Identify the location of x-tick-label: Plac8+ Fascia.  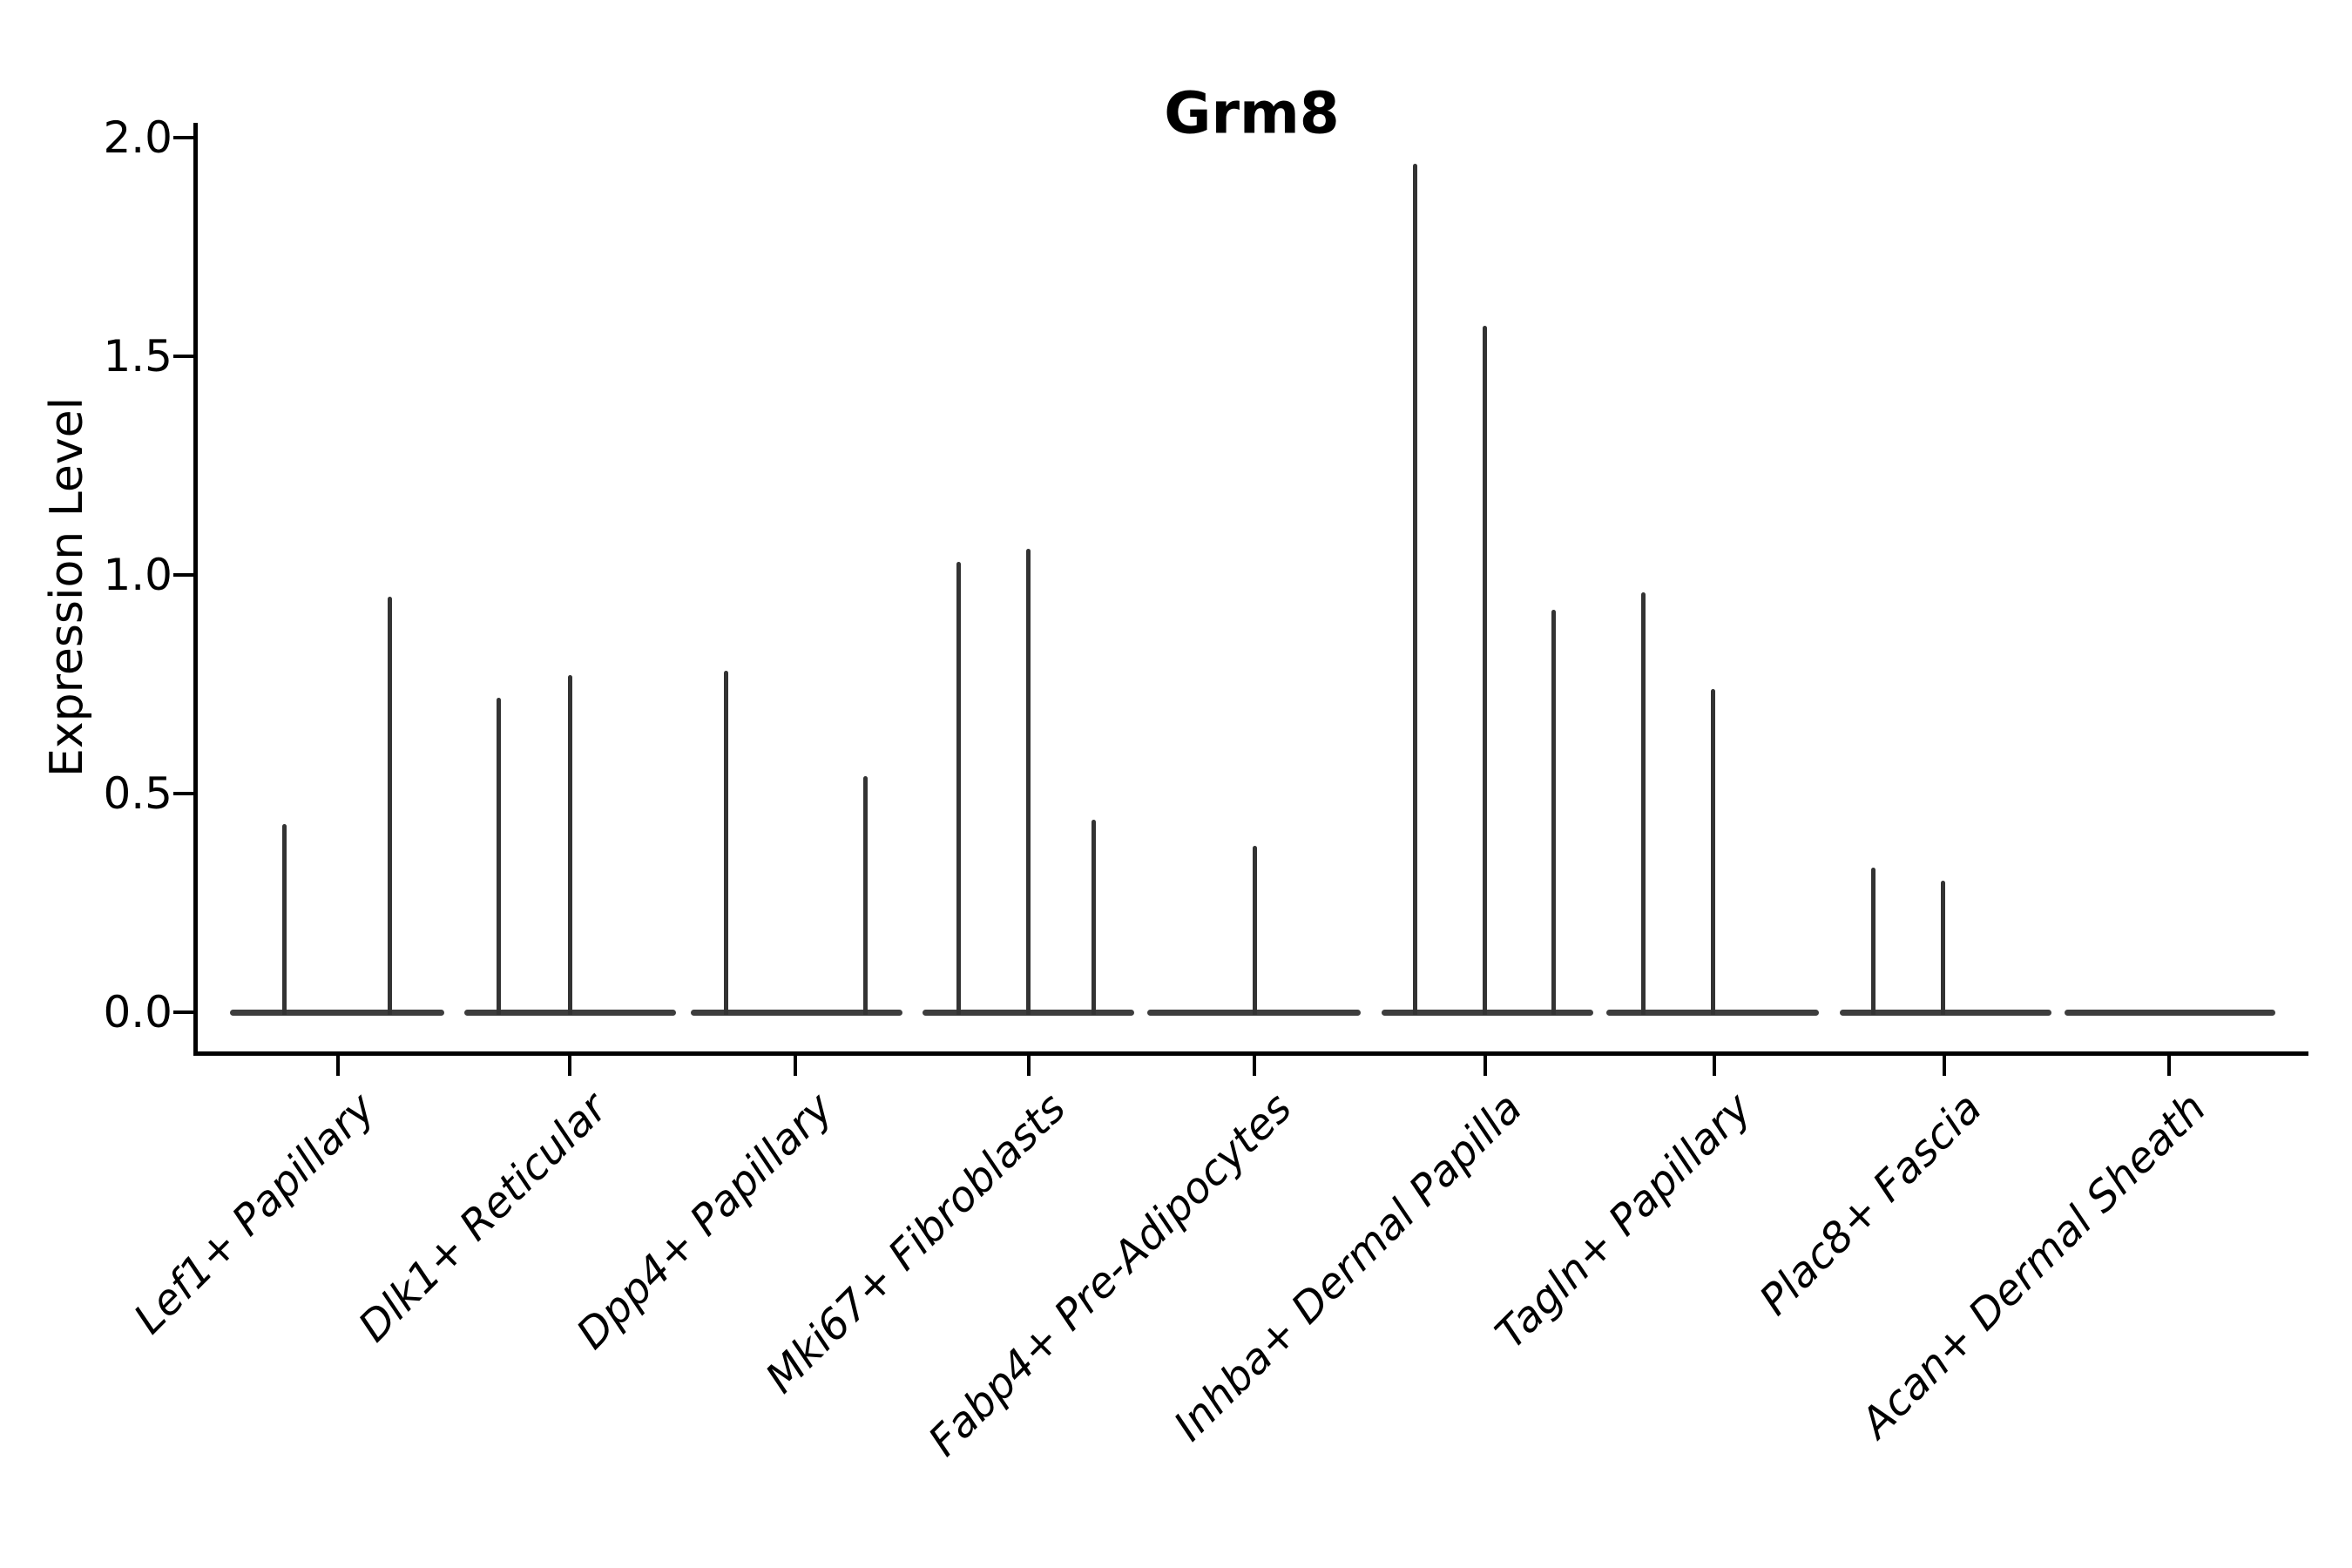
(1870, 1204).